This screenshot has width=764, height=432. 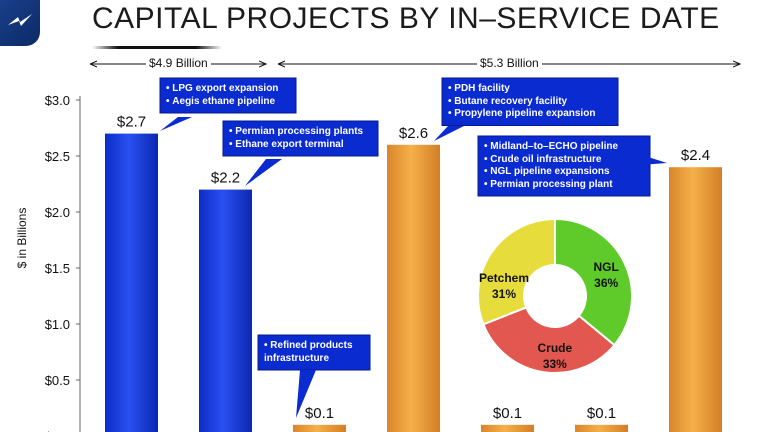 I want to click on y-tick-label: $0.0, so click(x=57, y=430).